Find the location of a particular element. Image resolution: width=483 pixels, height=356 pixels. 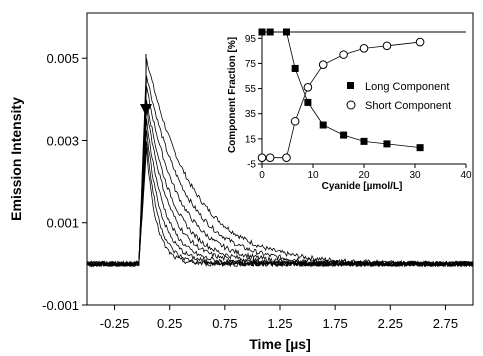

x-tick-label: -0.25 is located at coordinates (115, 323).